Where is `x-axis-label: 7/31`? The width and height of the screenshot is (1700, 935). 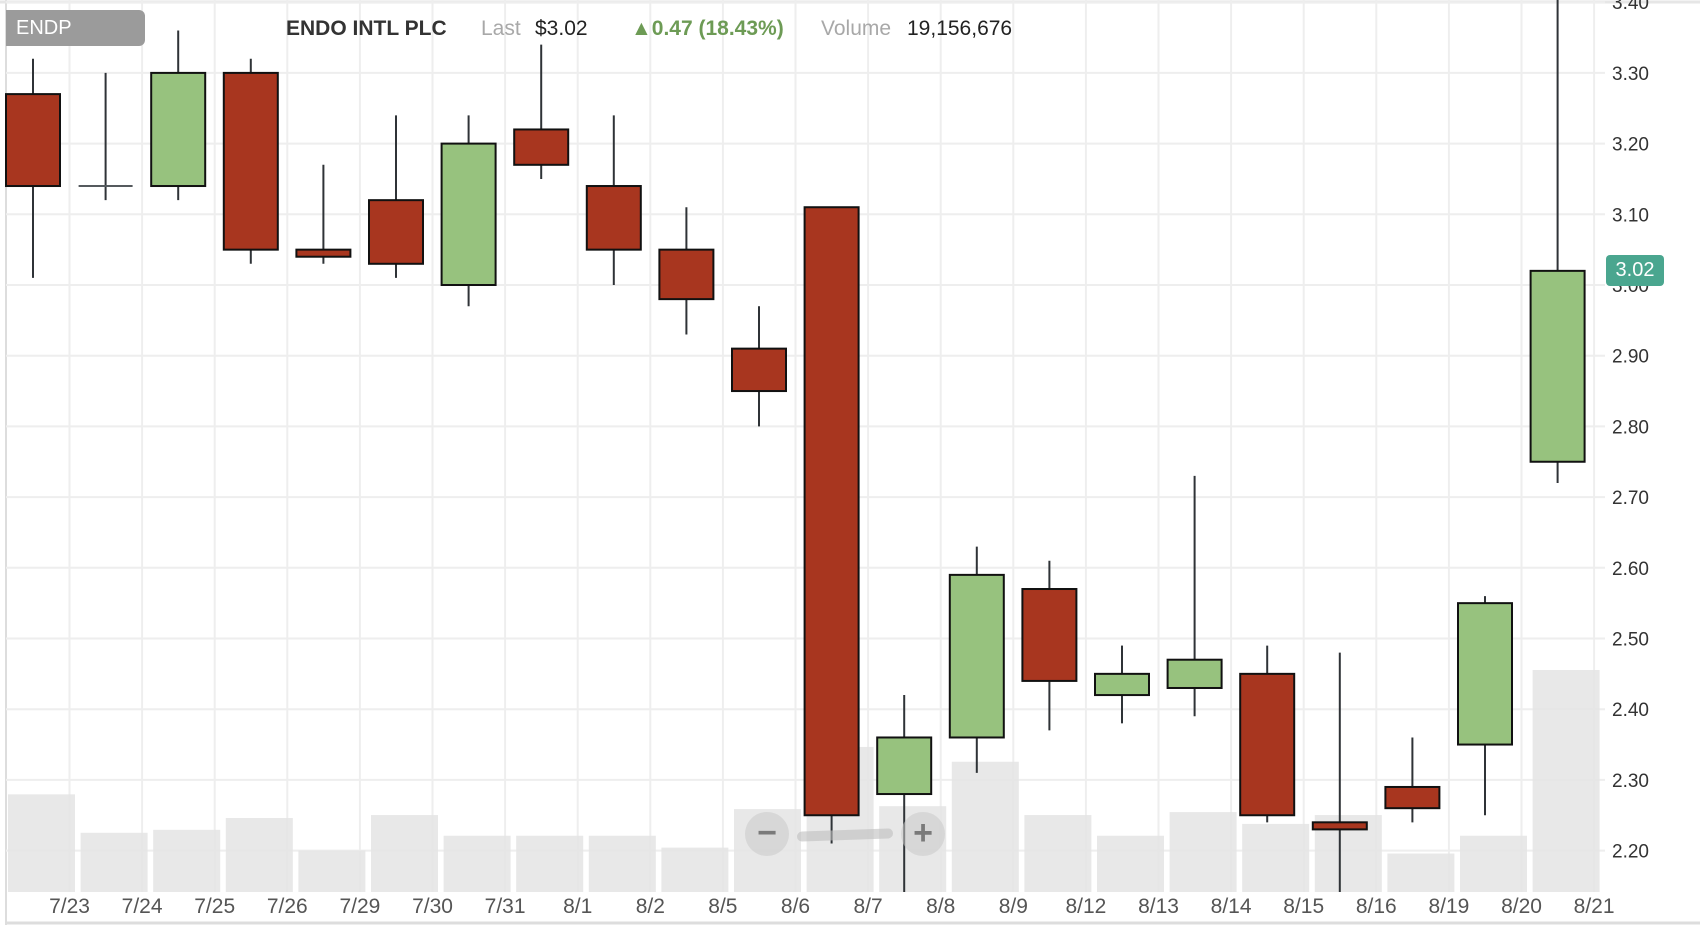
x-axis-label: 7/31 is located at coordinates (505, 906).